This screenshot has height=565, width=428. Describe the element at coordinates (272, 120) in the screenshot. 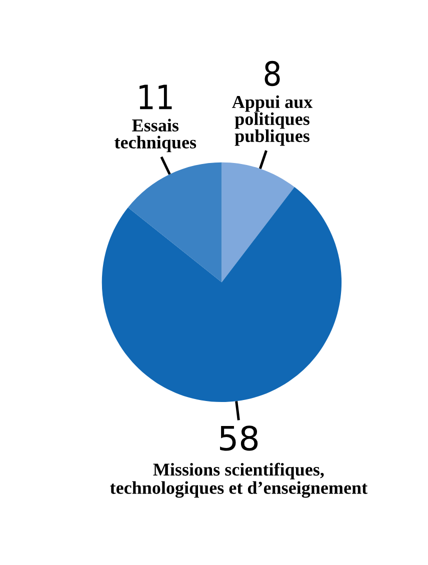

I see `slice-label: Appui aux politiques publiques` at that location.